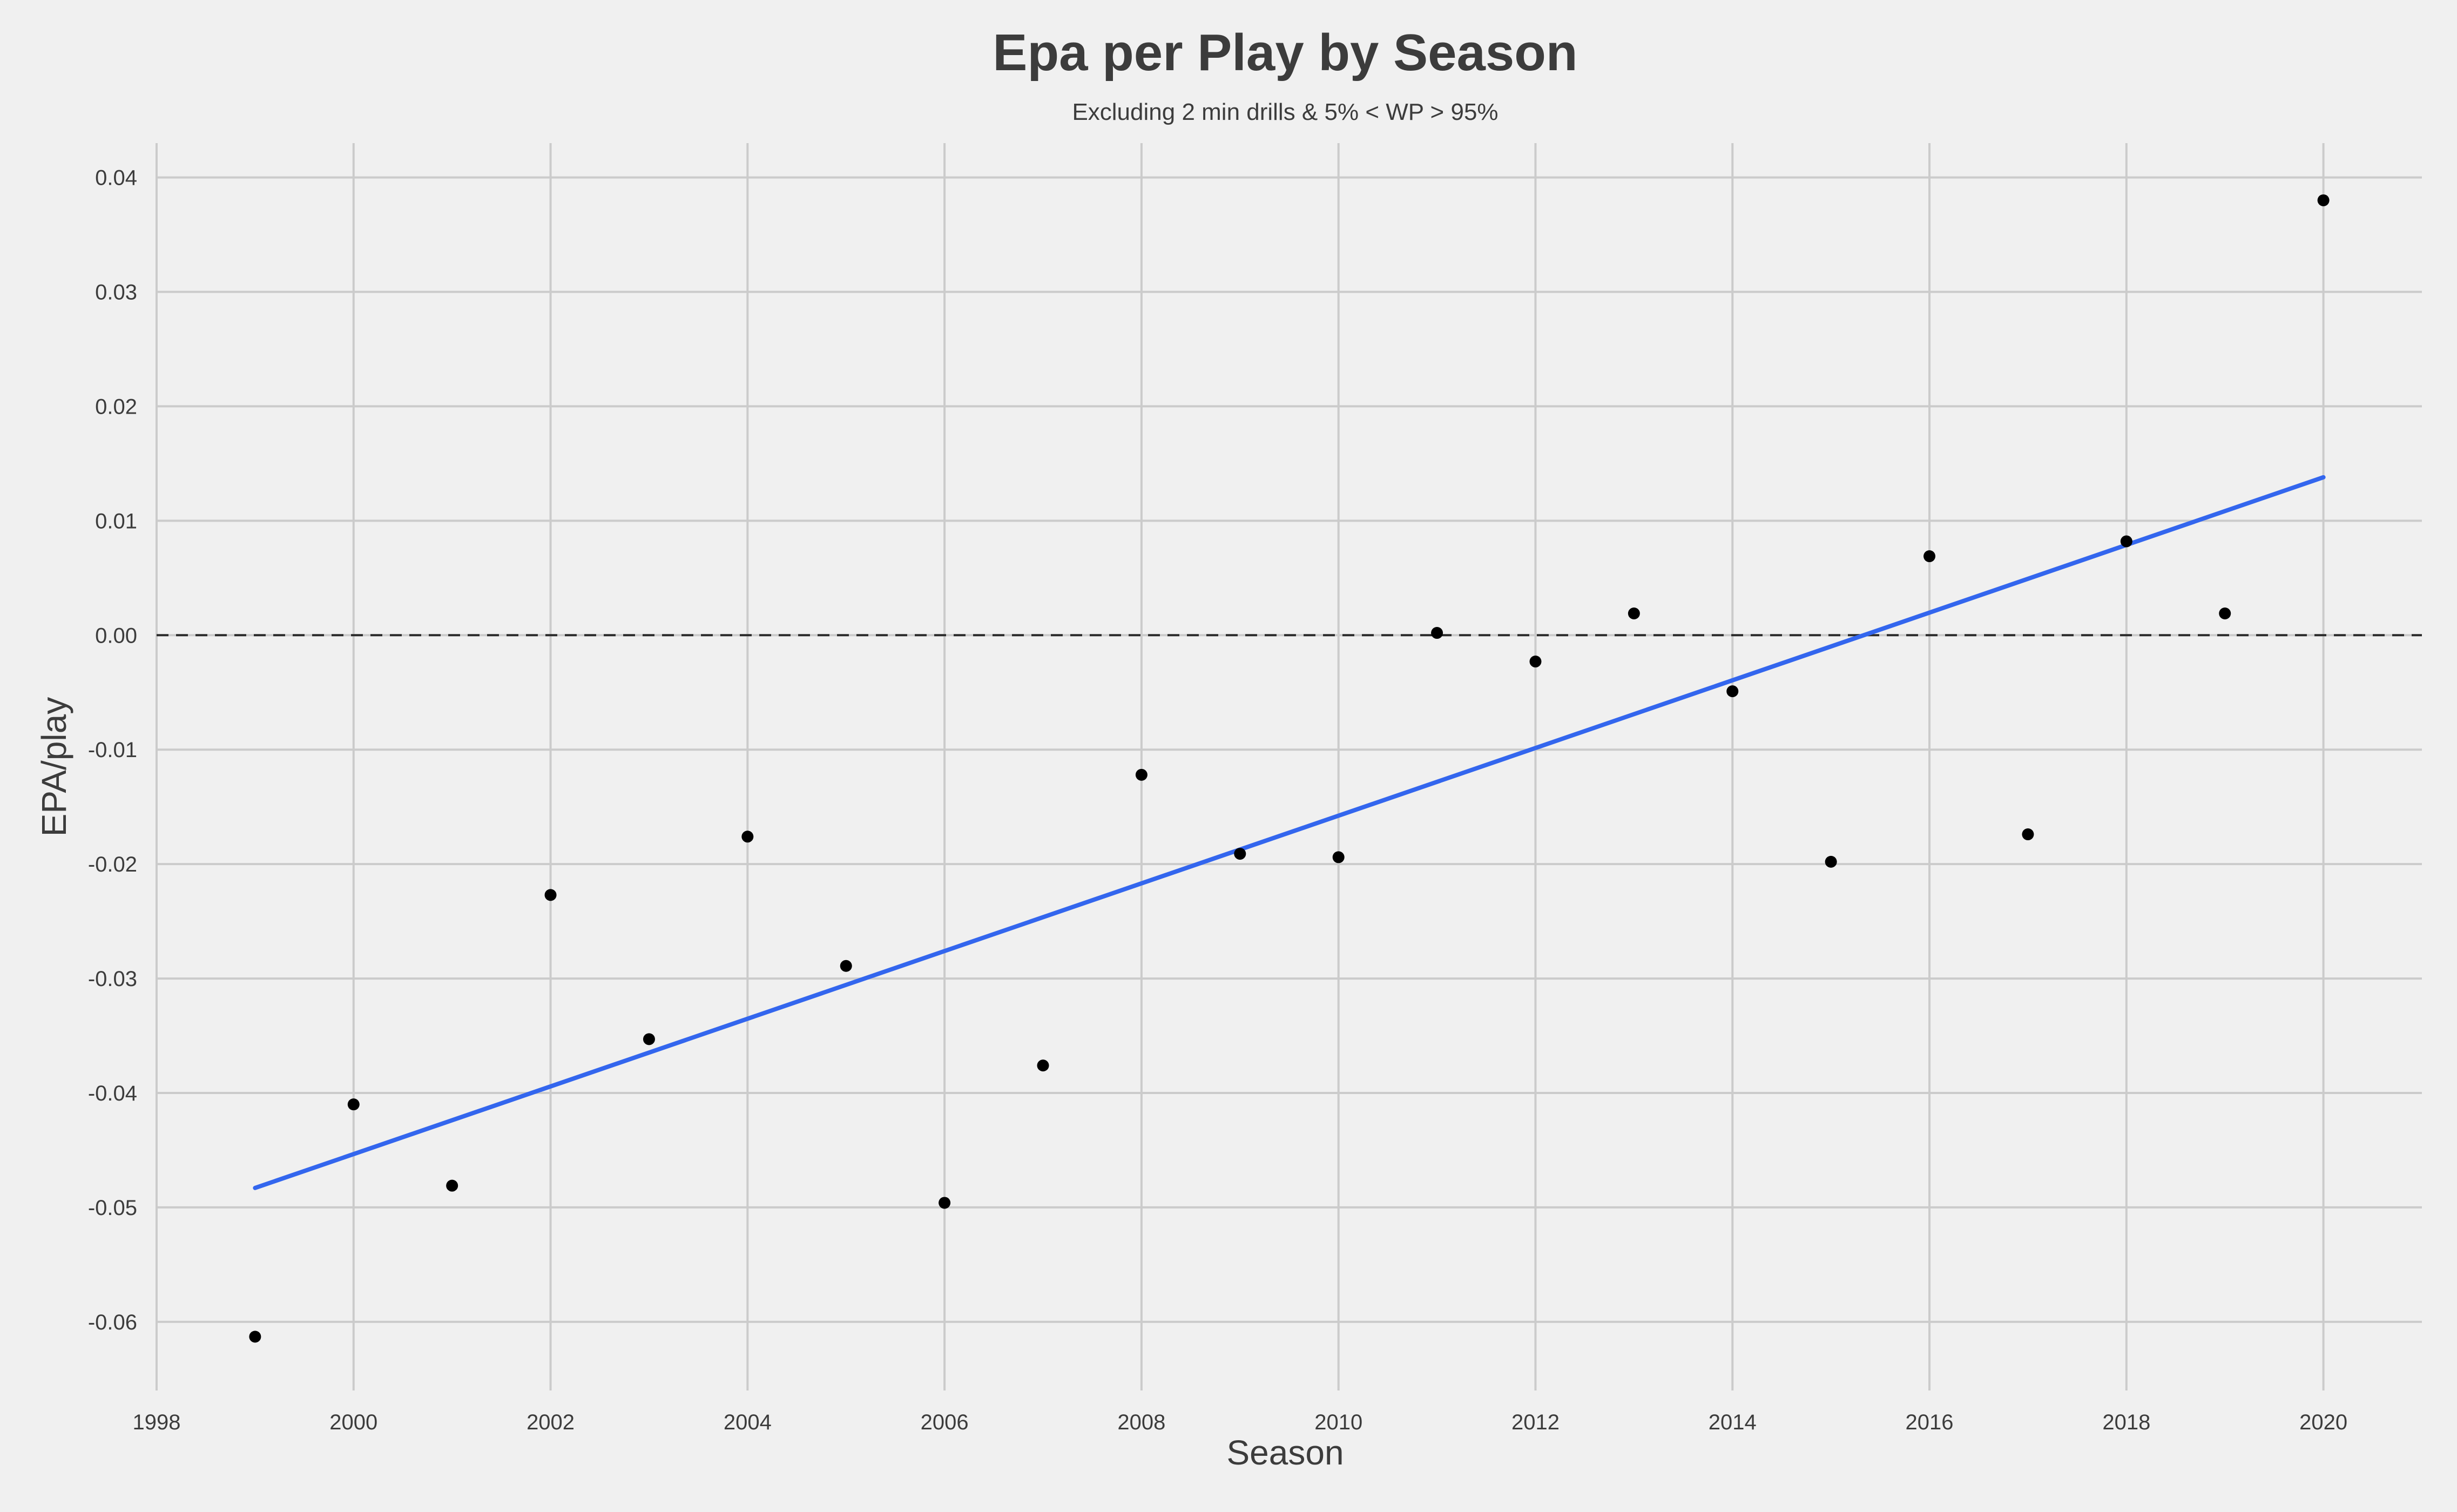 The height and width of the screenshot is (1512, 2457). Describe the element at coordinates (113, 979) in the screenshot. I see `y-tick-label: -0.03` at that location.